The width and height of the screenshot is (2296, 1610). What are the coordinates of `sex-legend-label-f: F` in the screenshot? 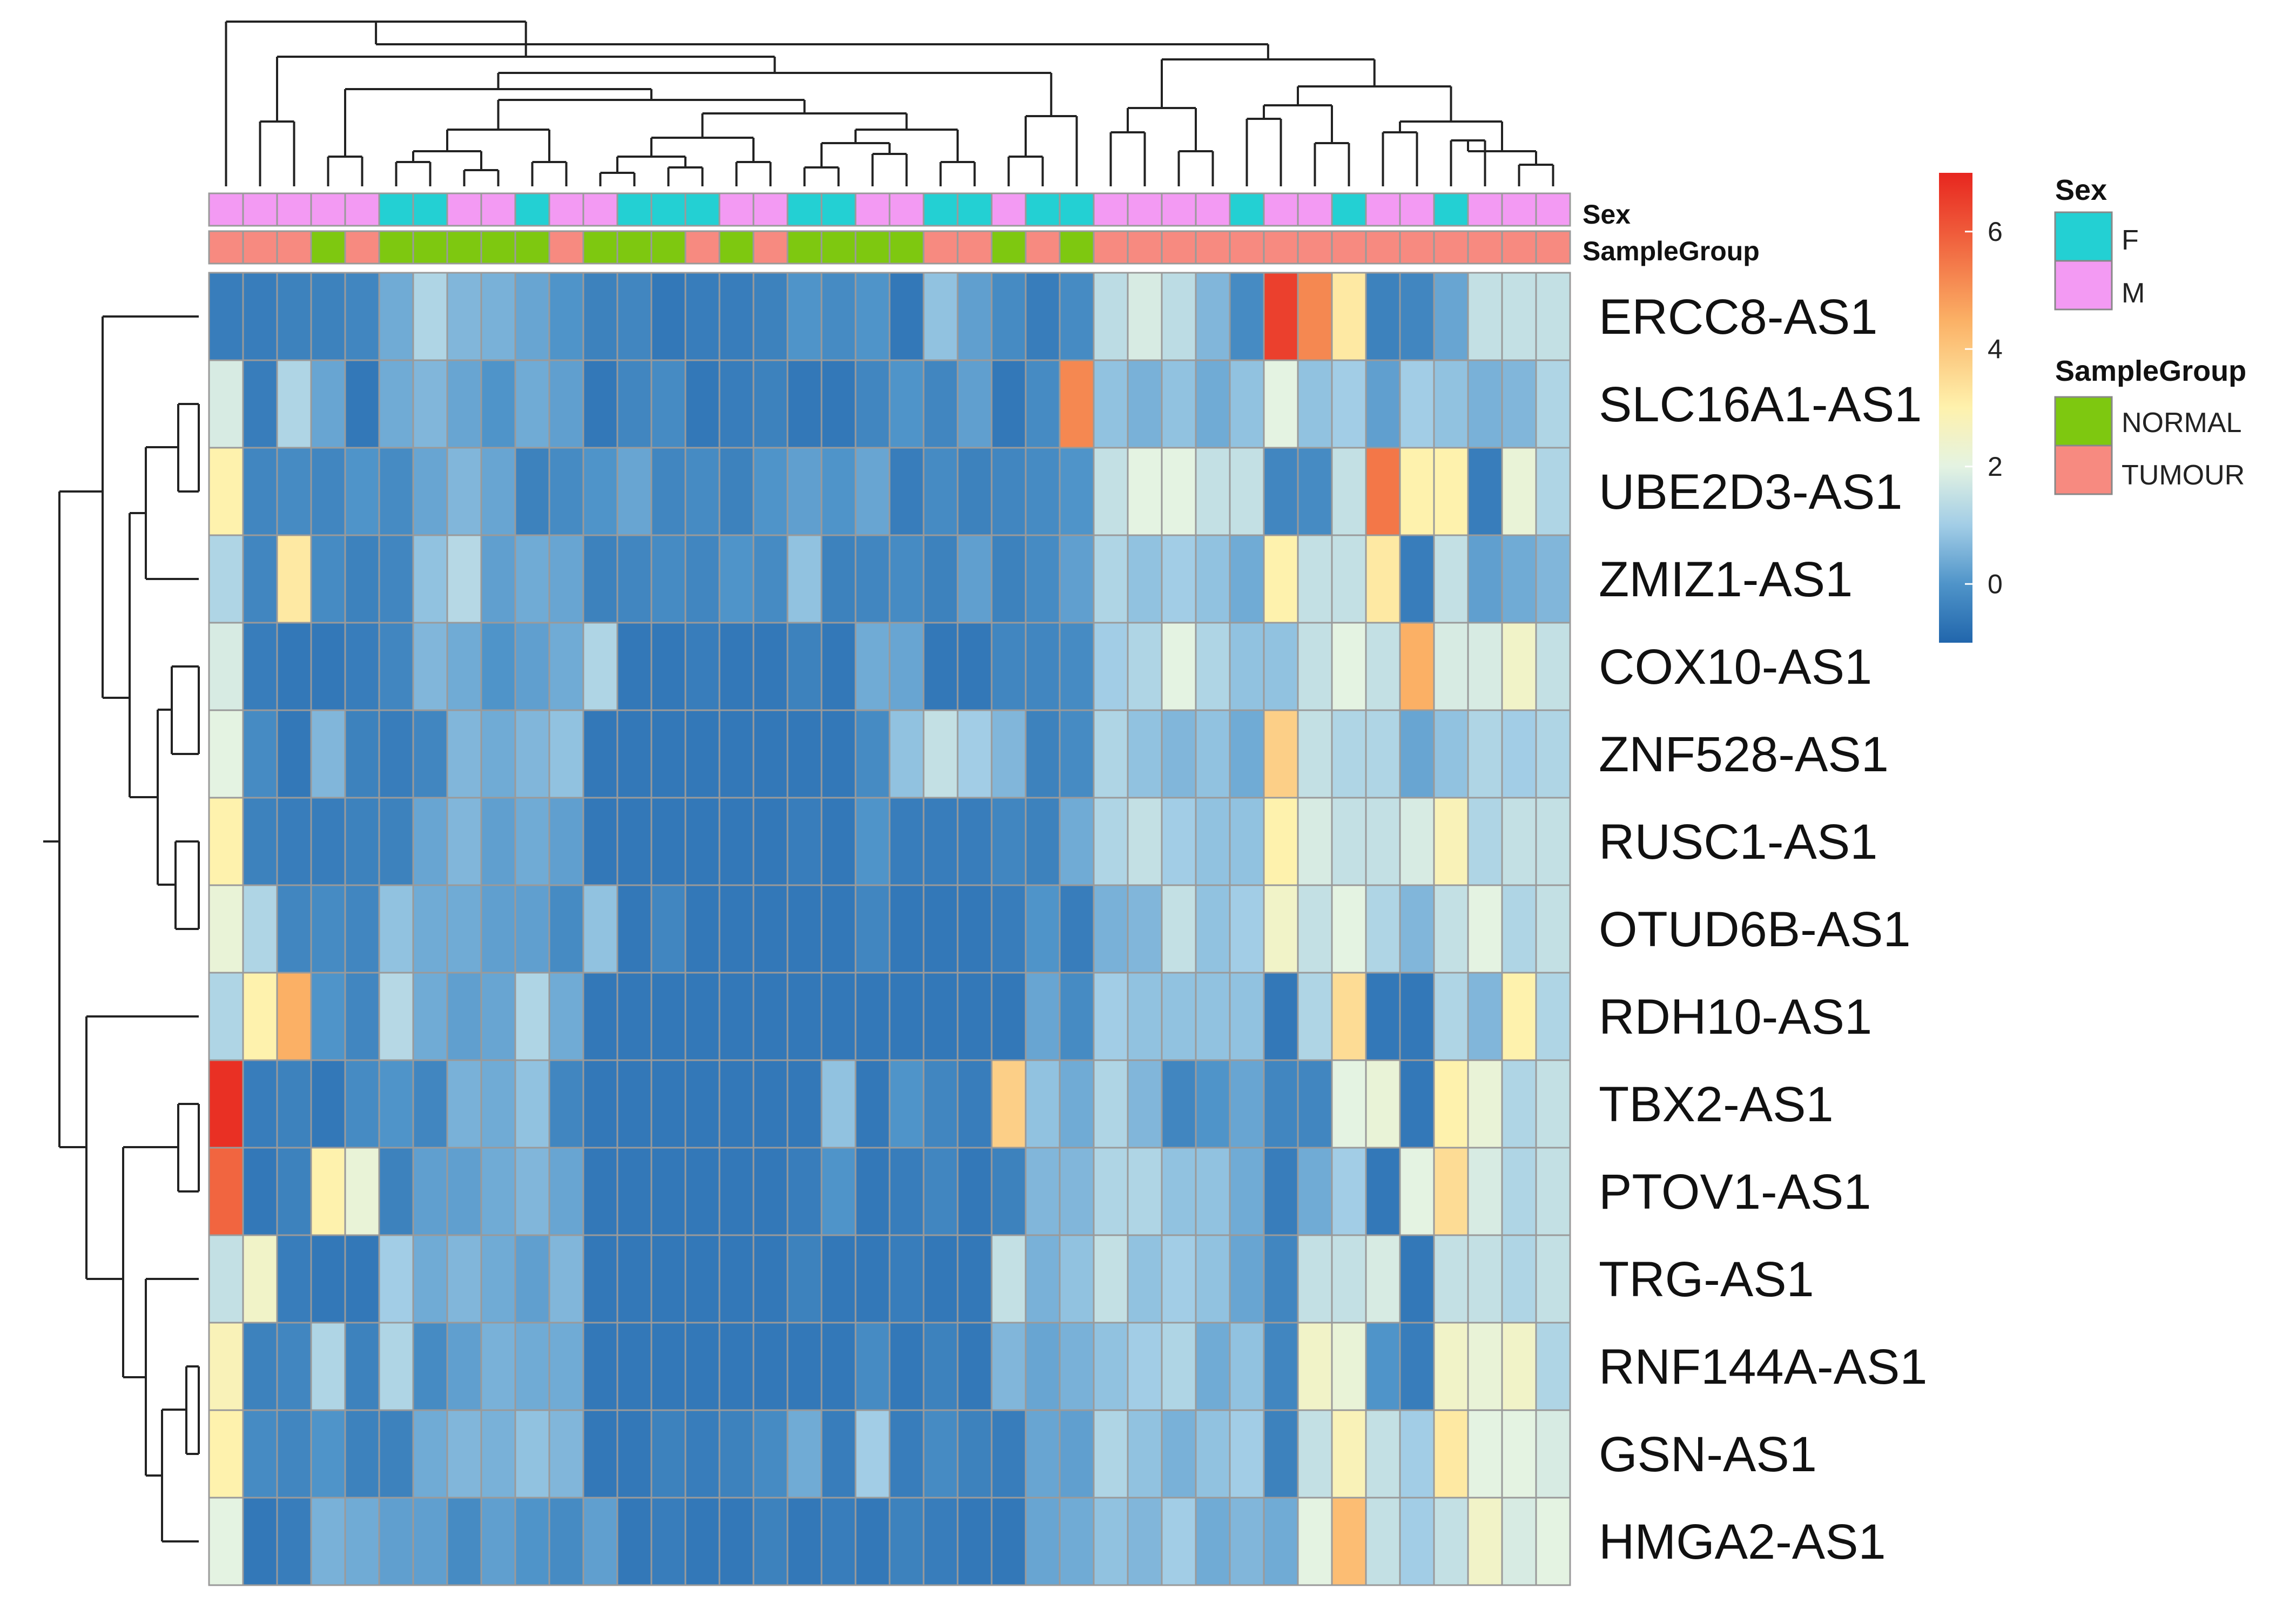 It's located at (2130, 240).